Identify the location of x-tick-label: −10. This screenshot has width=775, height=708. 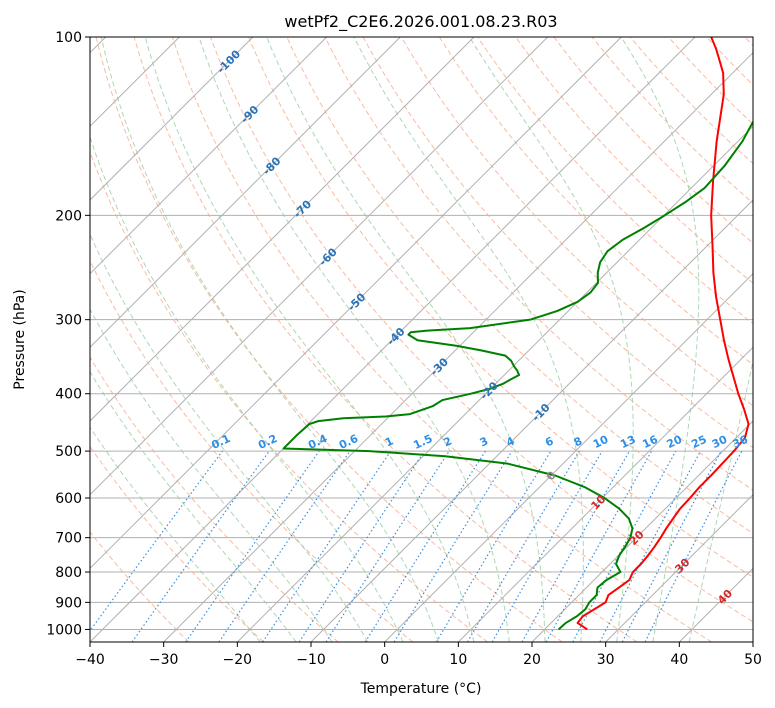
(311, 660).